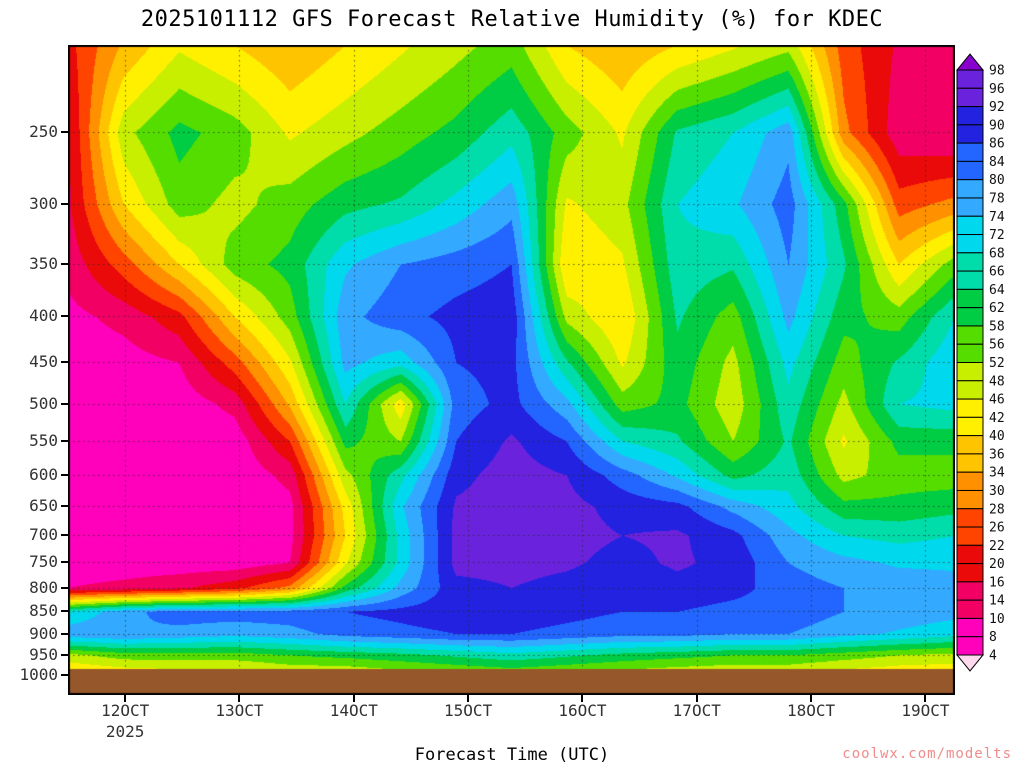 The height and width of the screenshot is (768, 1024). I want to click on colorbar-tick-label: 28, so click(997, 509).